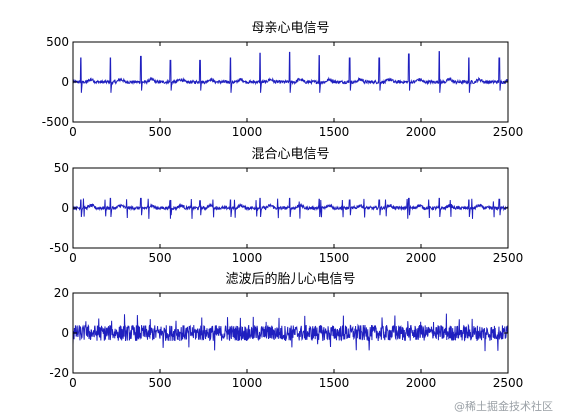 The width and height of the screenshot is (561, 420). What do you see at coordinates (290, 28) in the screenshot?
I see `chart-title: 母亲心电信号` at bounding box center [290, 28].